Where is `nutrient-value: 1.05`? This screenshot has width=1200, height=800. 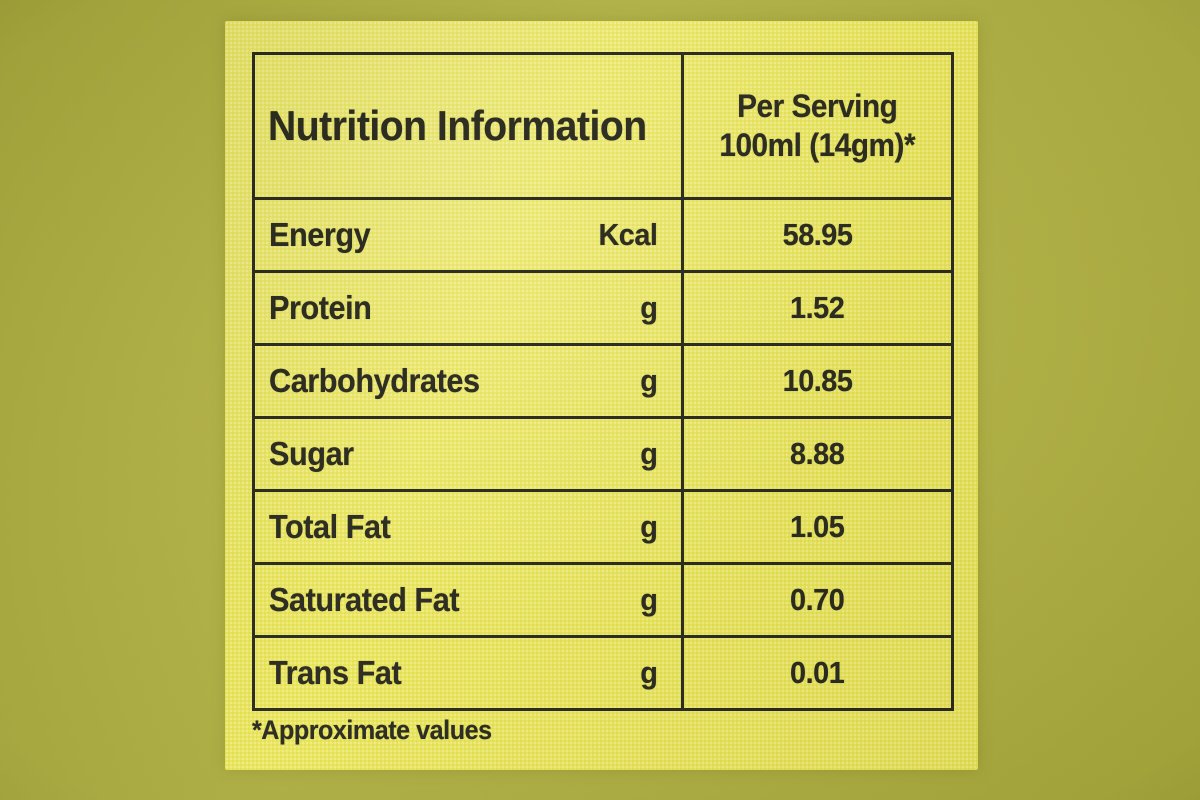 nutrient-value: 1.05 is located at coordinates (817, 526).